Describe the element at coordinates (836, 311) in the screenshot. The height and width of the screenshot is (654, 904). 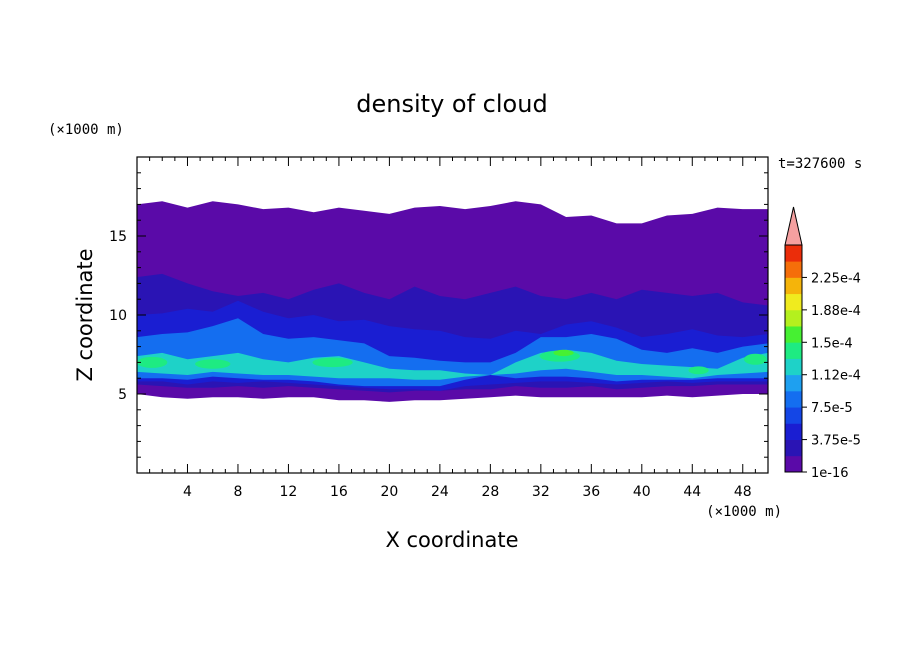
I see `colorbar-label: 1.88e-4` at that location.